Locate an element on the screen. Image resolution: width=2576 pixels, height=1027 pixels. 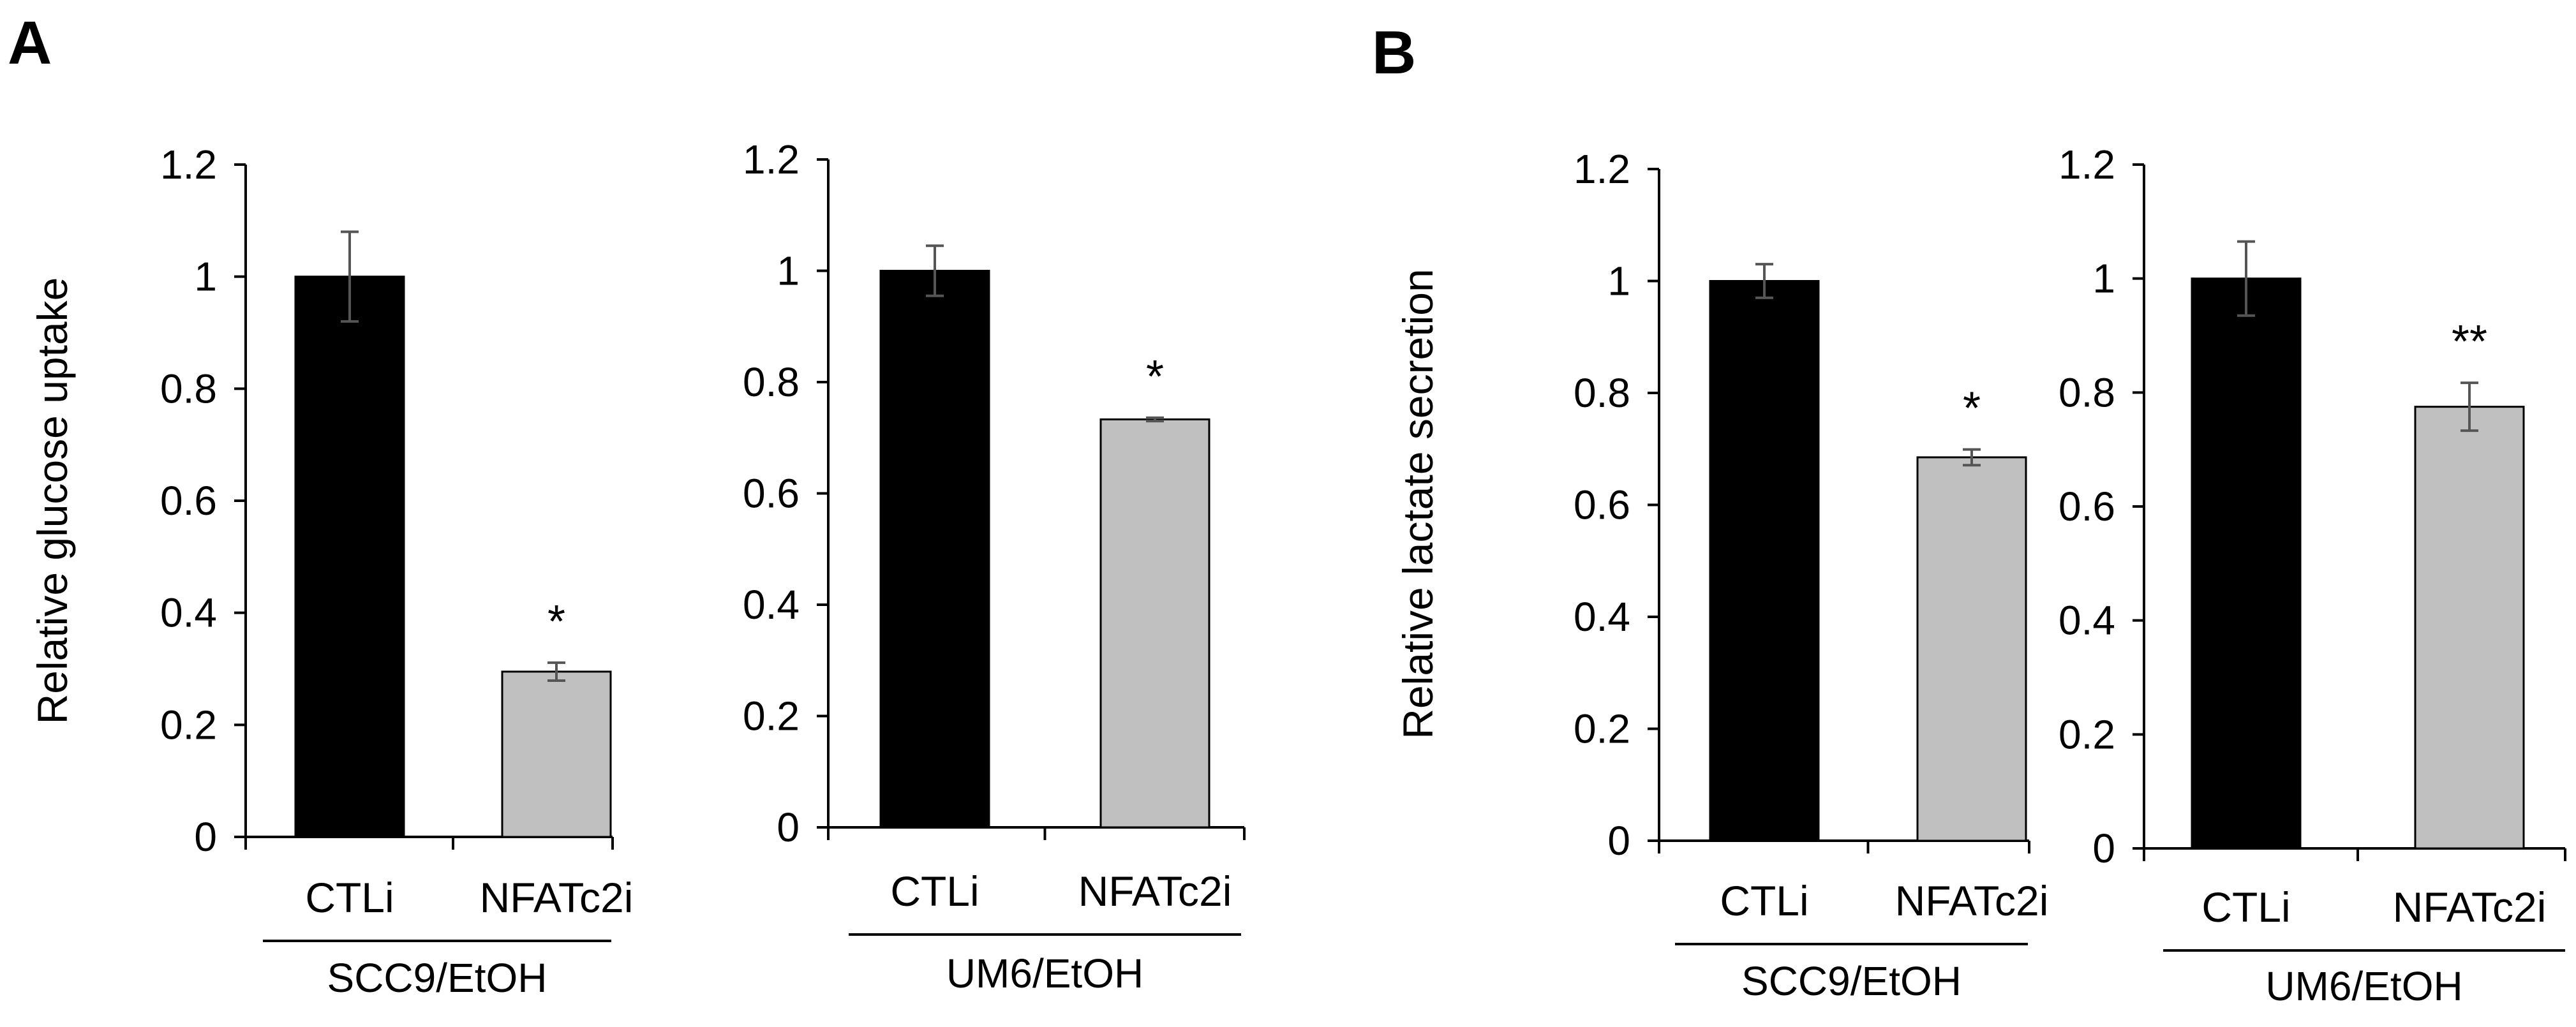
significance-marker: ** is located at coordinates (2469, 341).